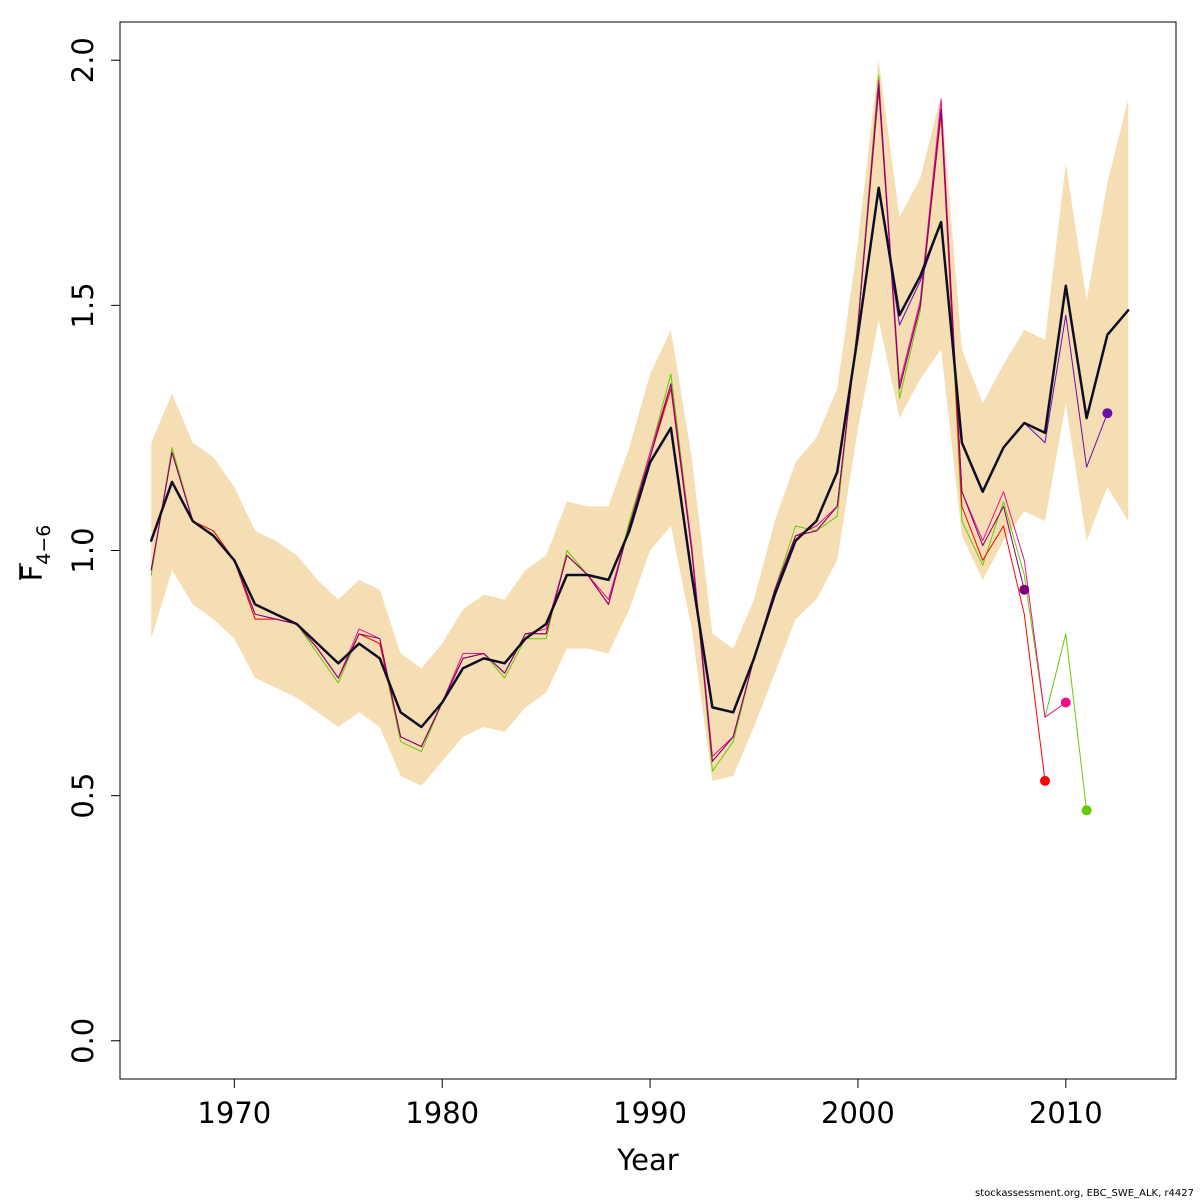  What do you see at coordinates (647, 1160) in the screenshot?
I see `x-axis-title: Year` at bounding box center [647, 1160].